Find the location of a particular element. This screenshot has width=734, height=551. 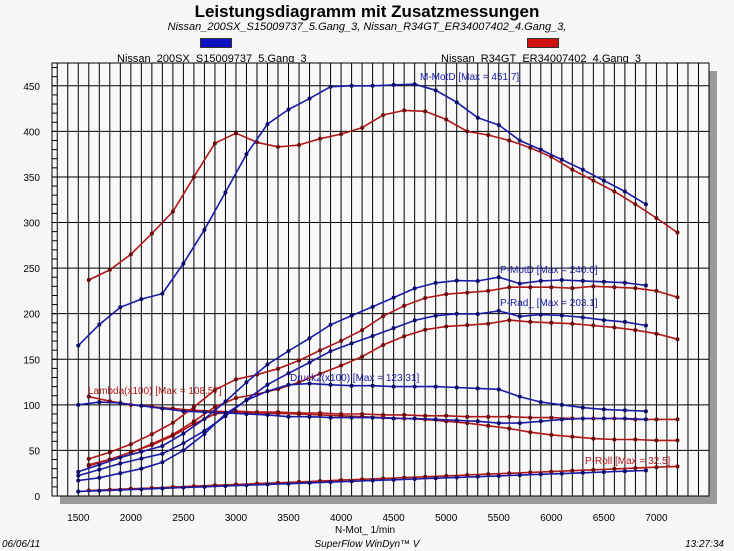

annotation-label: P-Roll [Max = 32.5] is located at coordinates (628, 461).